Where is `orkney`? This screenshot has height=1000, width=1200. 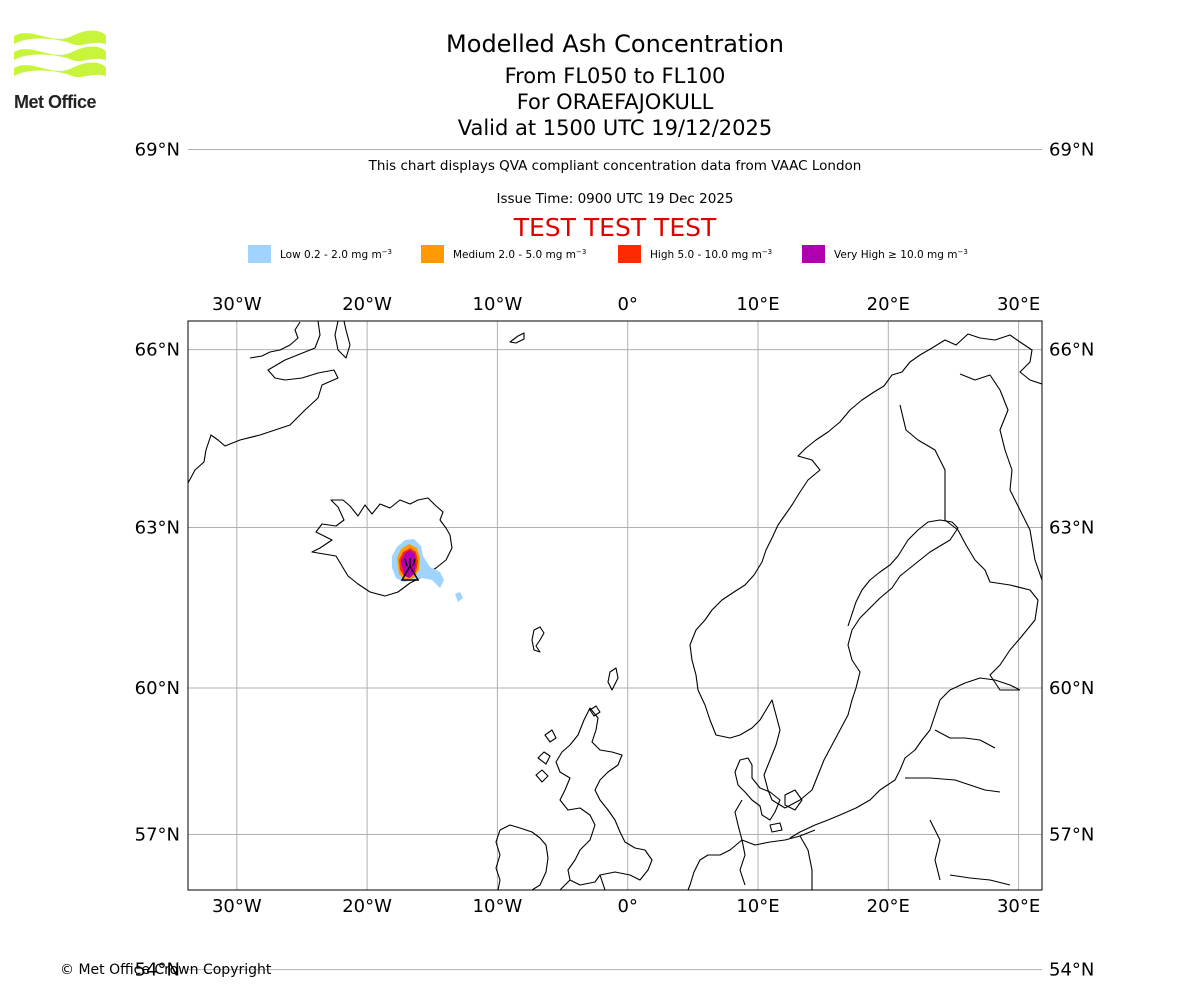 orkney is located at coordinates (595, 711).